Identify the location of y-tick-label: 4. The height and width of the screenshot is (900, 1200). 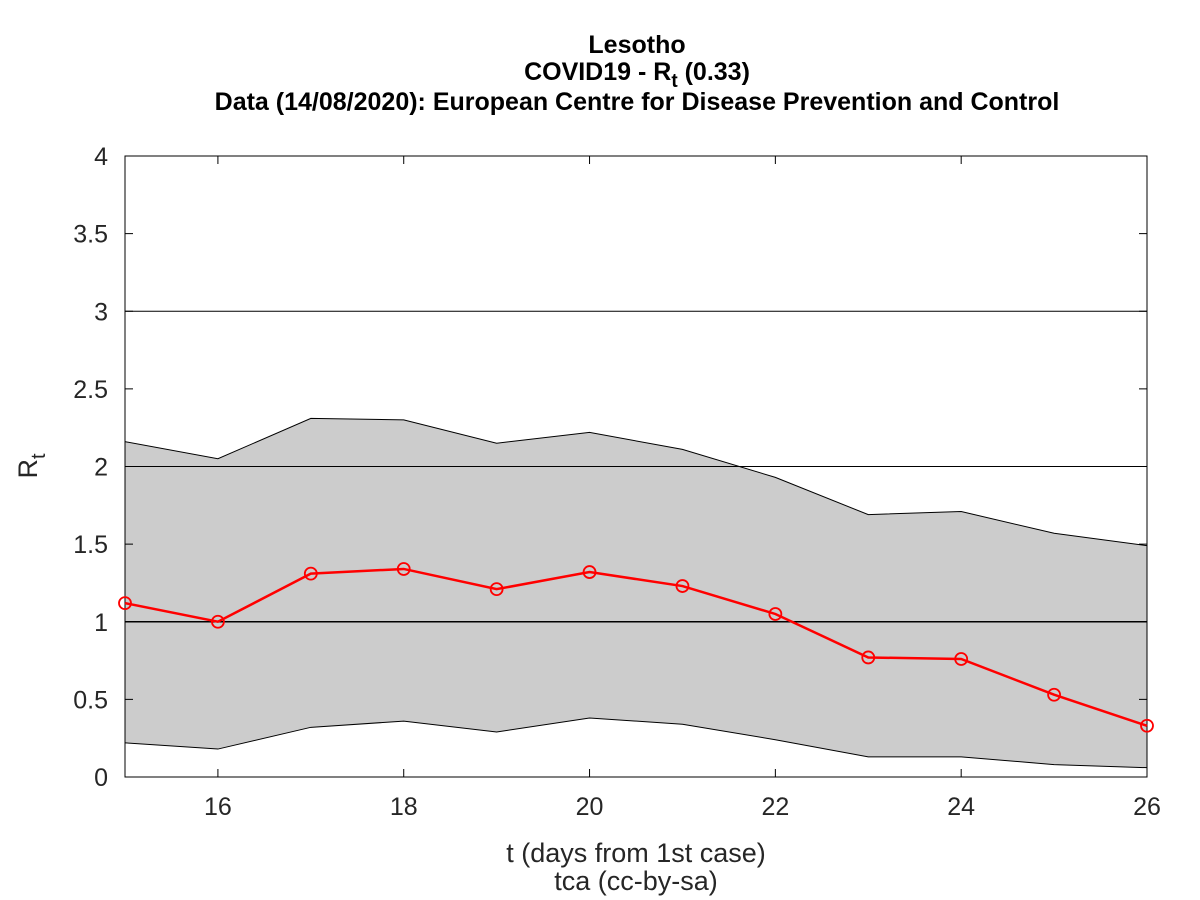
(101, 157).